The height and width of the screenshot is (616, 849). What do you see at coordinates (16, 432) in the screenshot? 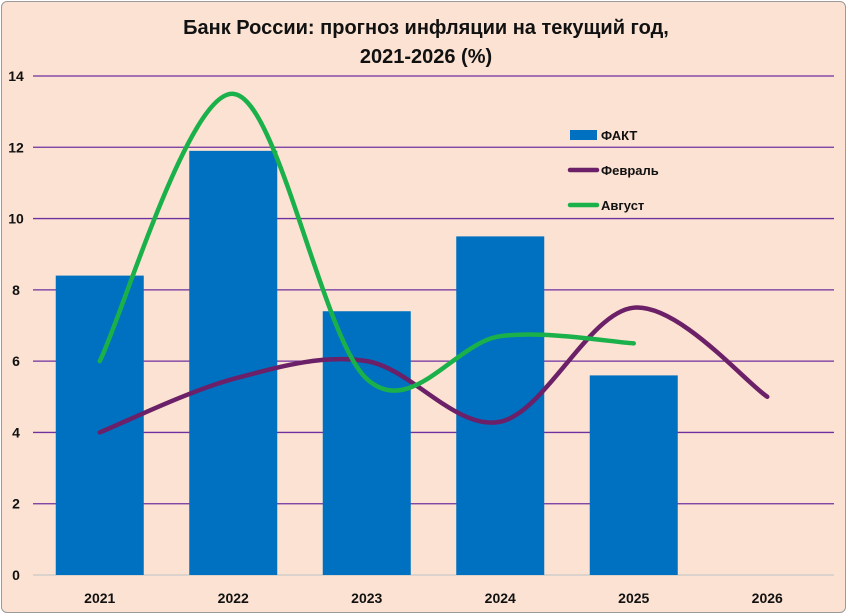
I see `y-tick-label: 4` at bounding box center [16, 432].